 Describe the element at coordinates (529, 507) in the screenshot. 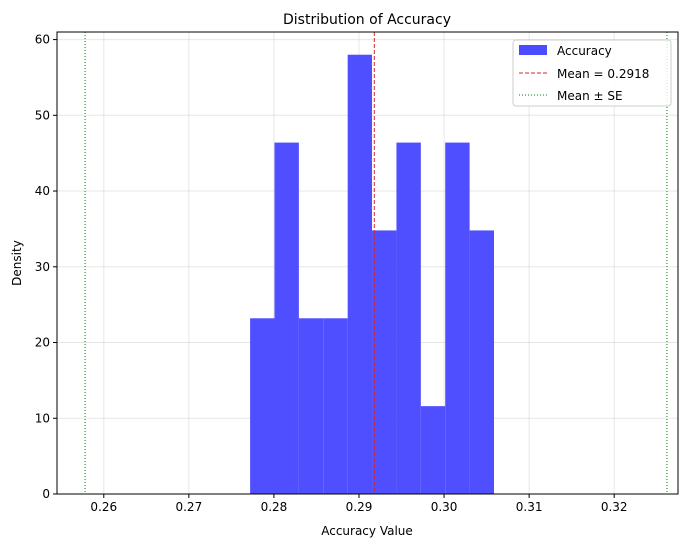

I see `x-tick-label: 0.31` at that location.